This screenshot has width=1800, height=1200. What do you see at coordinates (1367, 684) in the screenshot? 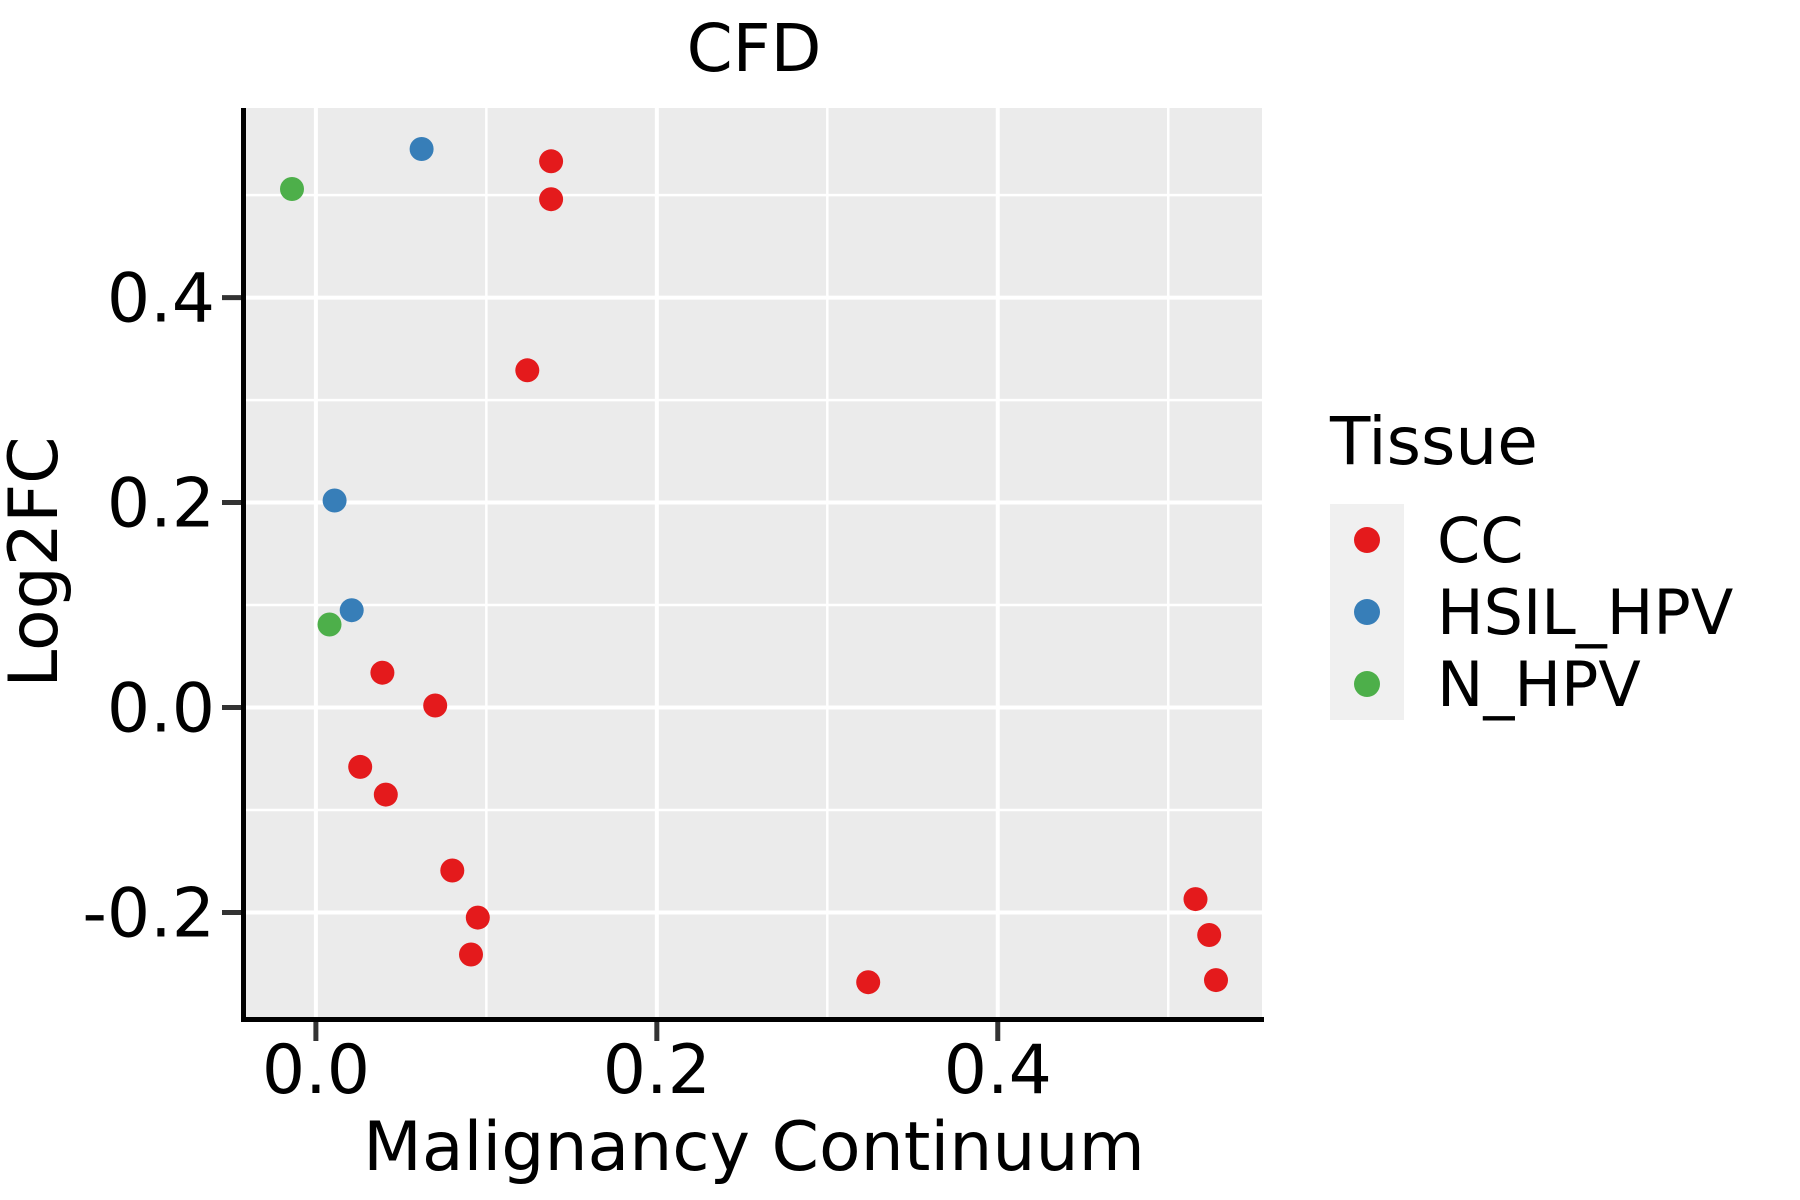
I see `legend-key-dot-N_HPV` at bounding box center [1367, 684].